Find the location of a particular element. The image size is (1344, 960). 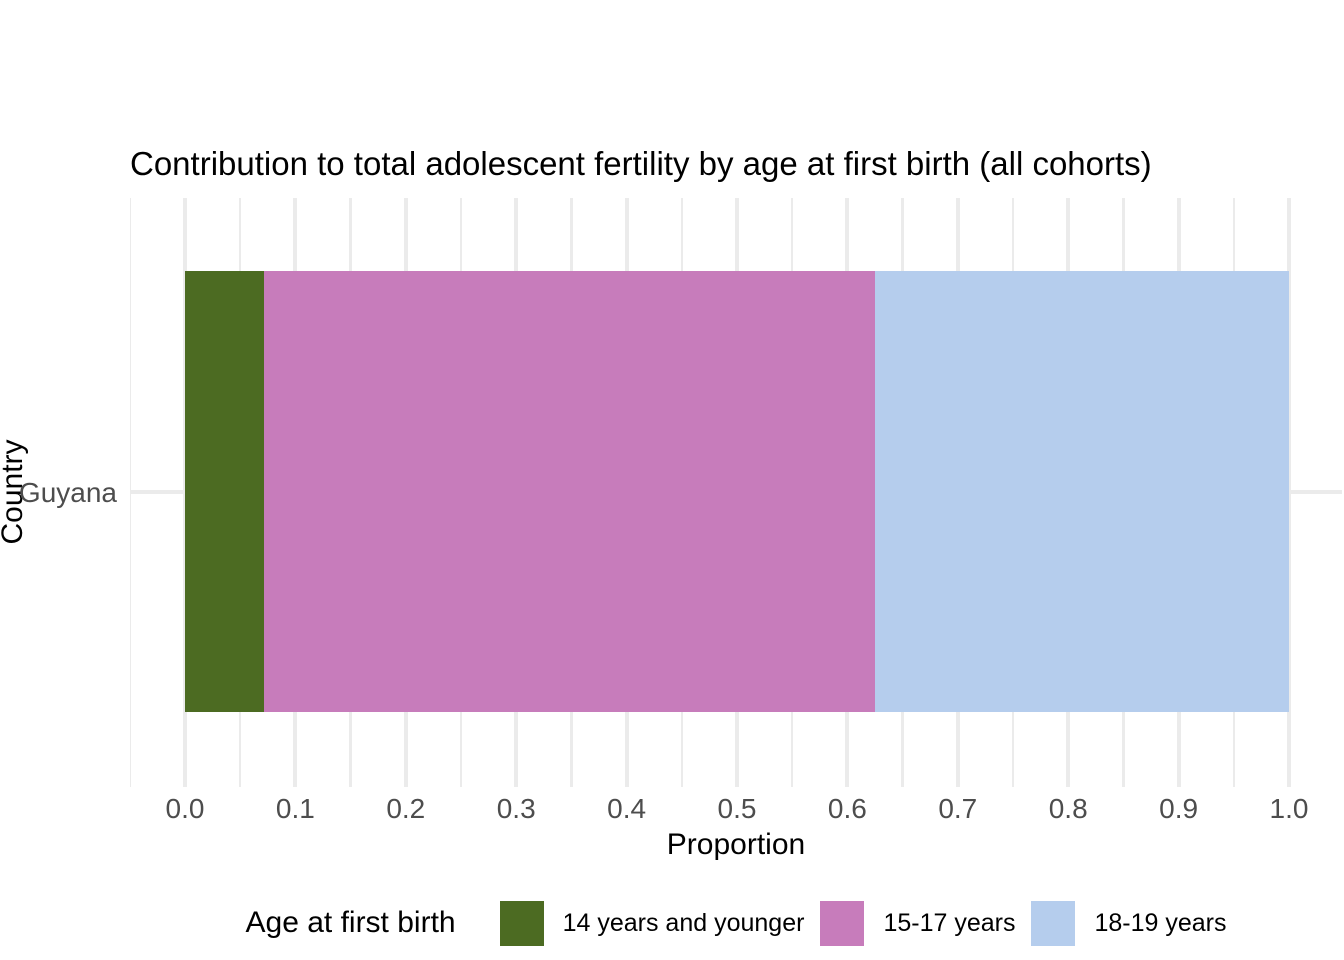

x-tick-label: 0.3 is located at coordinates (516, 808).